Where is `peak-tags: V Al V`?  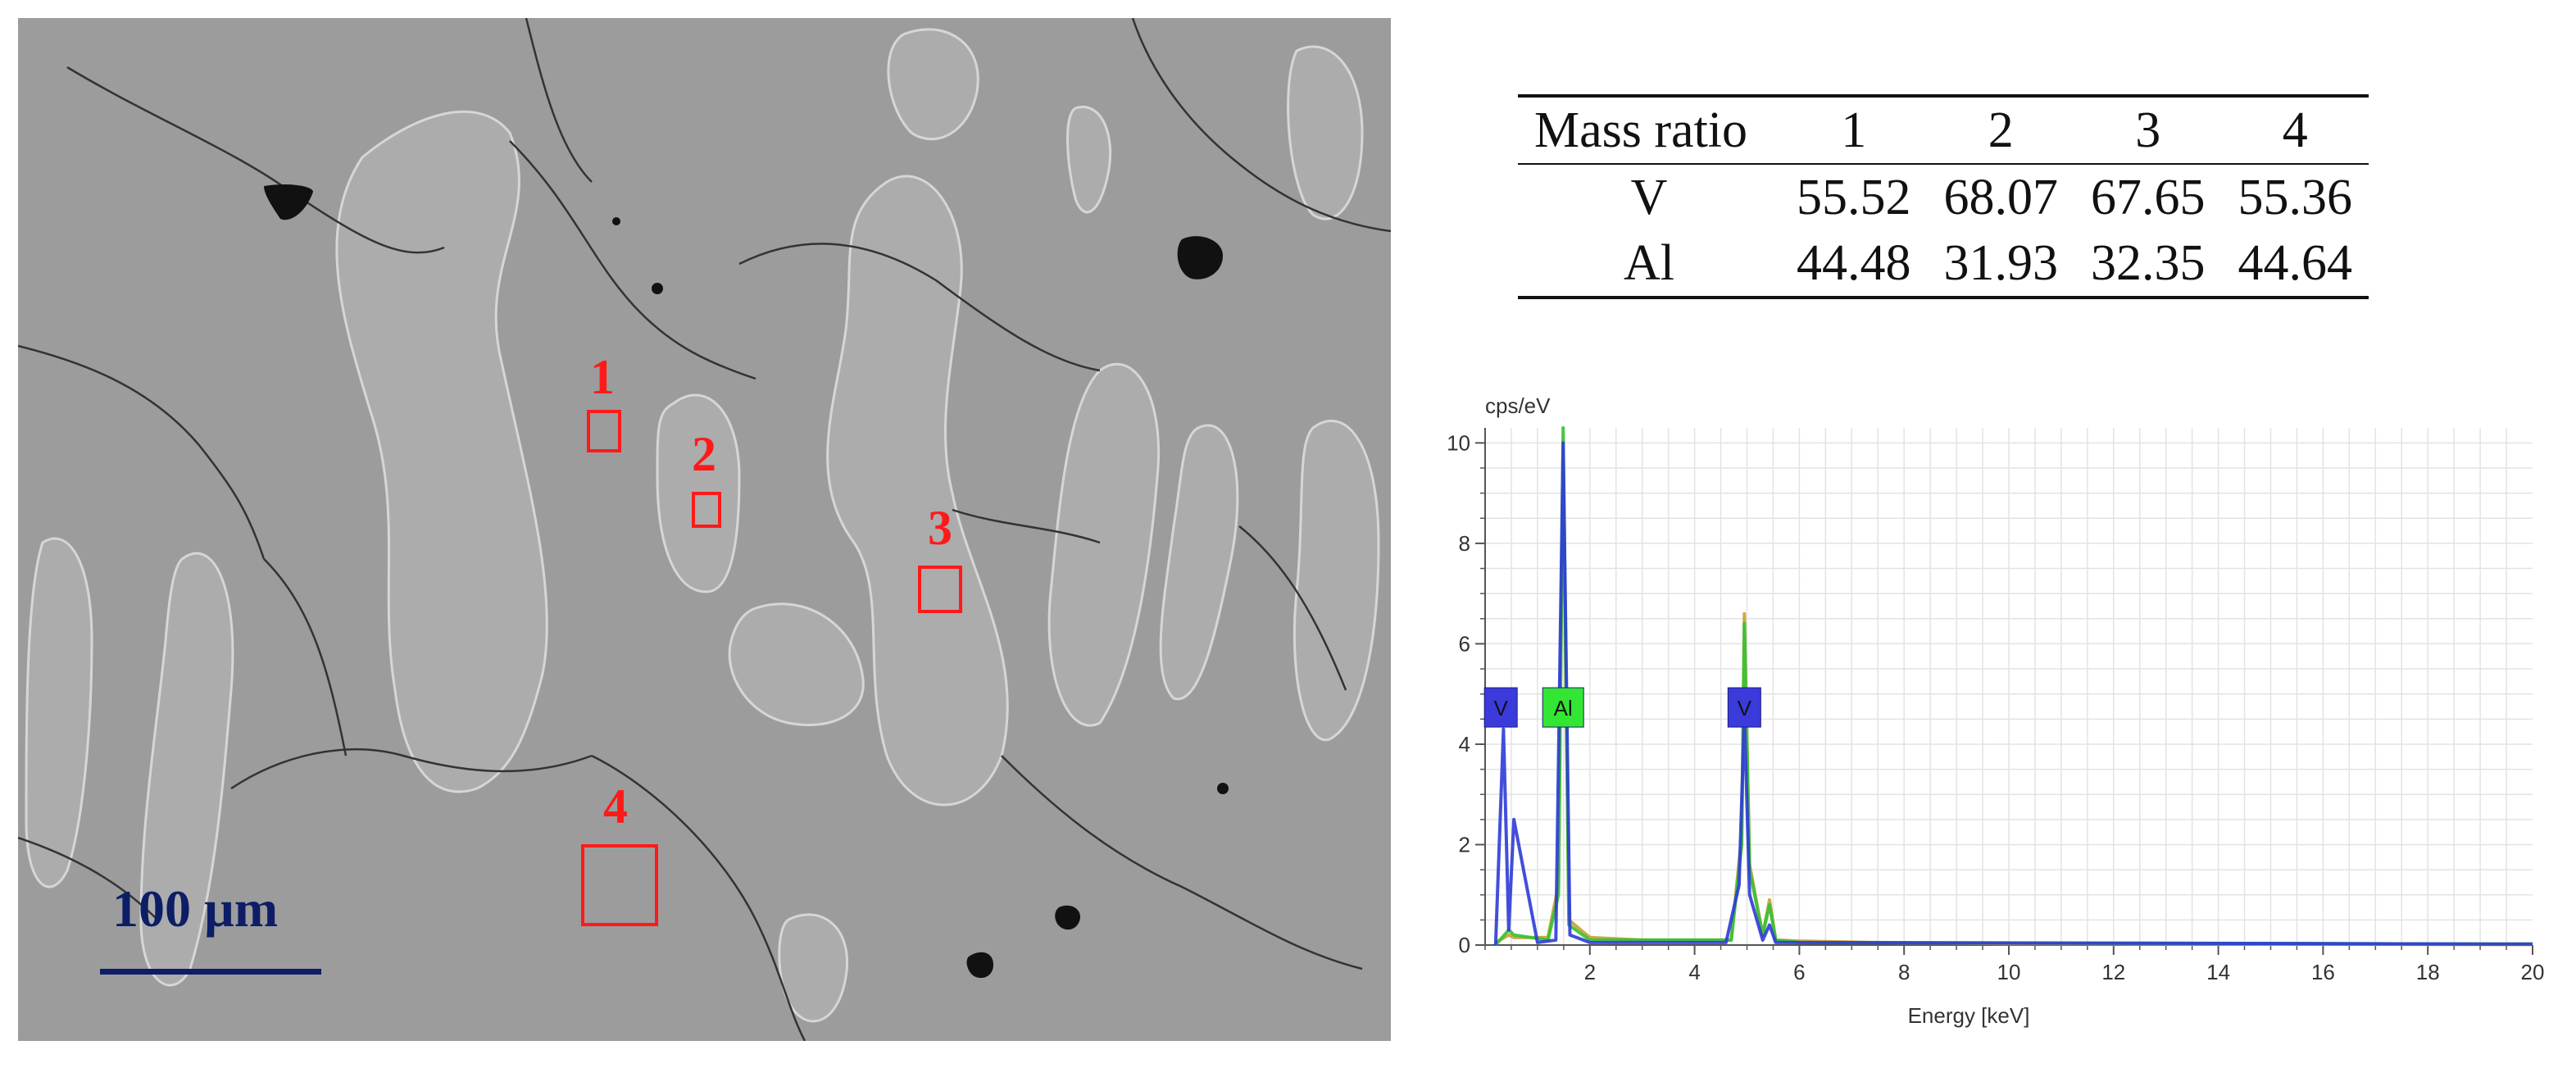
peak-tags: V Al V is located at coordinates (1622, 707).